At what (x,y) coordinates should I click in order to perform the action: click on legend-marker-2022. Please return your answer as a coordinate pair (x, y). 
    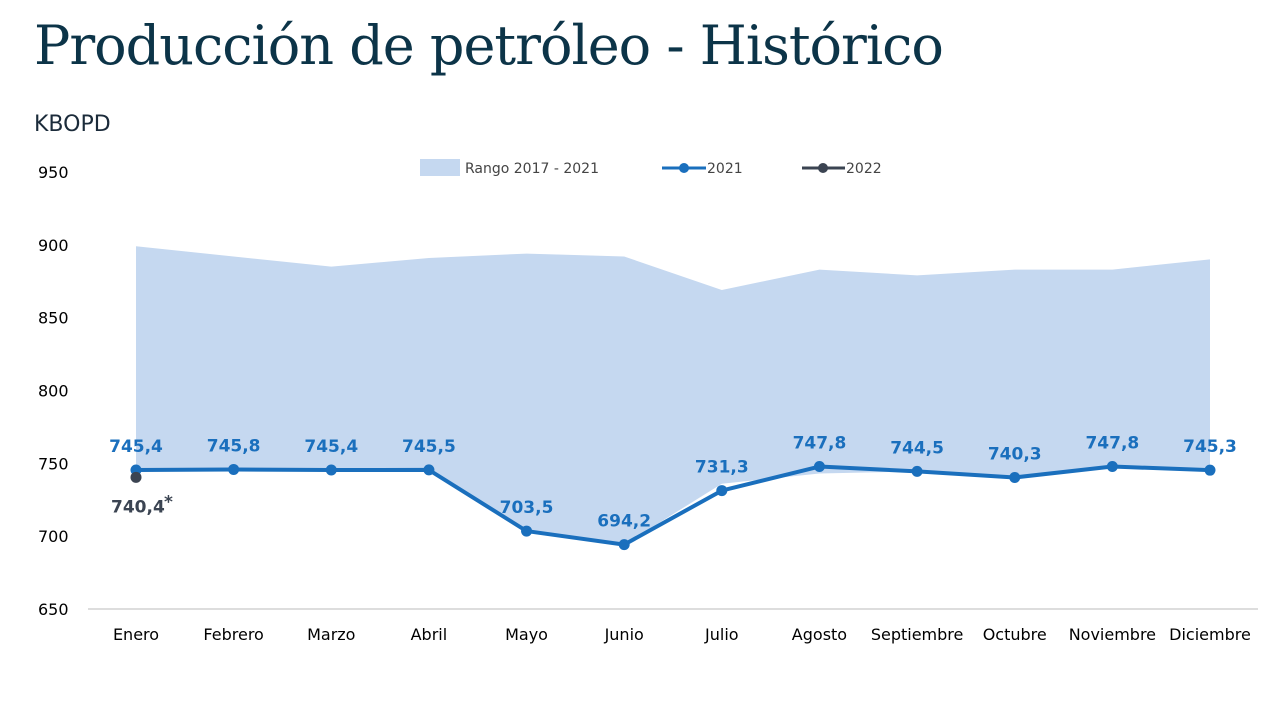
    Looking at the image, I should click on (823, 168).